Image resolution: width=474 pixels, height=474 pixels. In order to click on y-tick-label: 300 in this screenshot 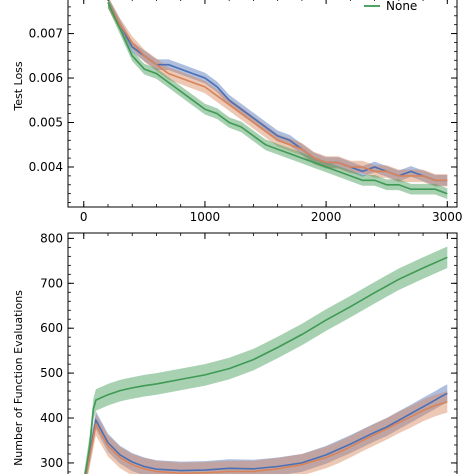, I will do `click(51, 463)`.